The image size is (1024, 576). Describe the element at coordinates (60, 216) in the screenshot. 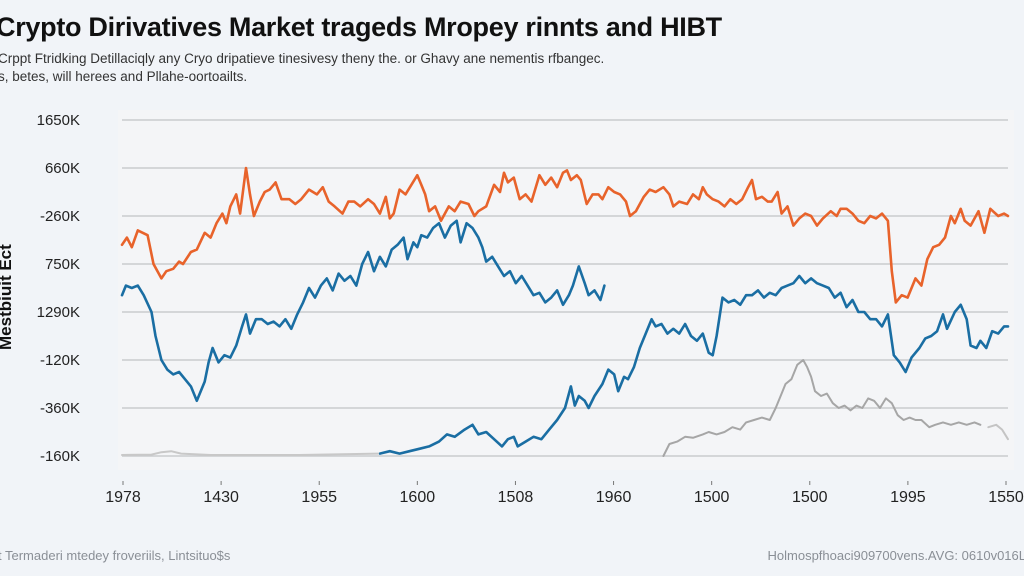

I see `y-tick-label: -260K` at that location.